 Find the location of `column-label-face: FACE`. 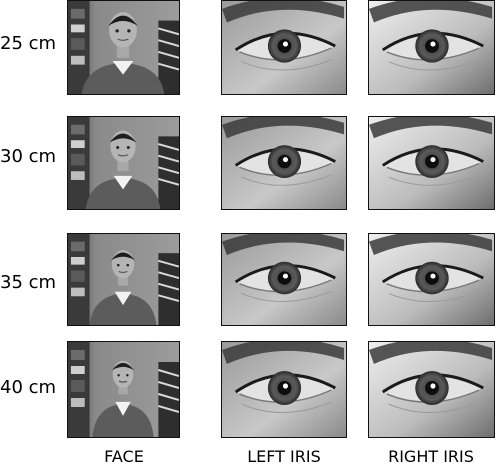

column-label-face: FACE is located at coordinates (124, 456).